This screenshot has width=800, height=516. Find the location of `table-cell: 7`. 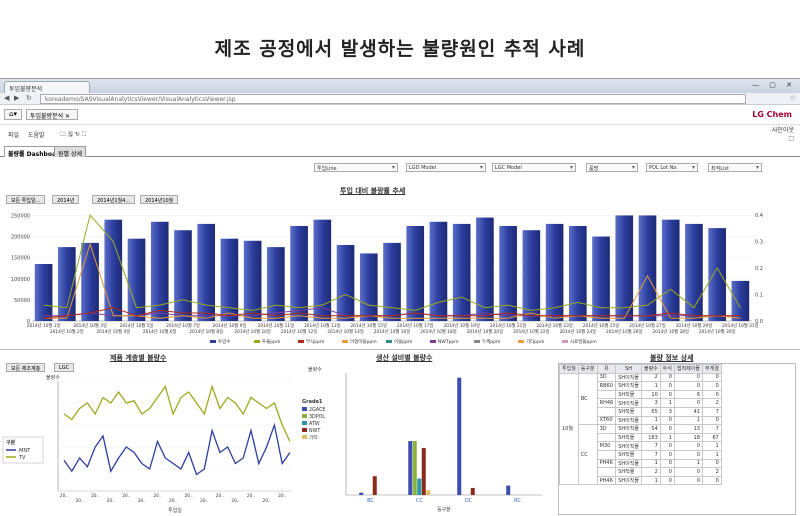

table-cell: 7 is located at coordinates (650, 446).